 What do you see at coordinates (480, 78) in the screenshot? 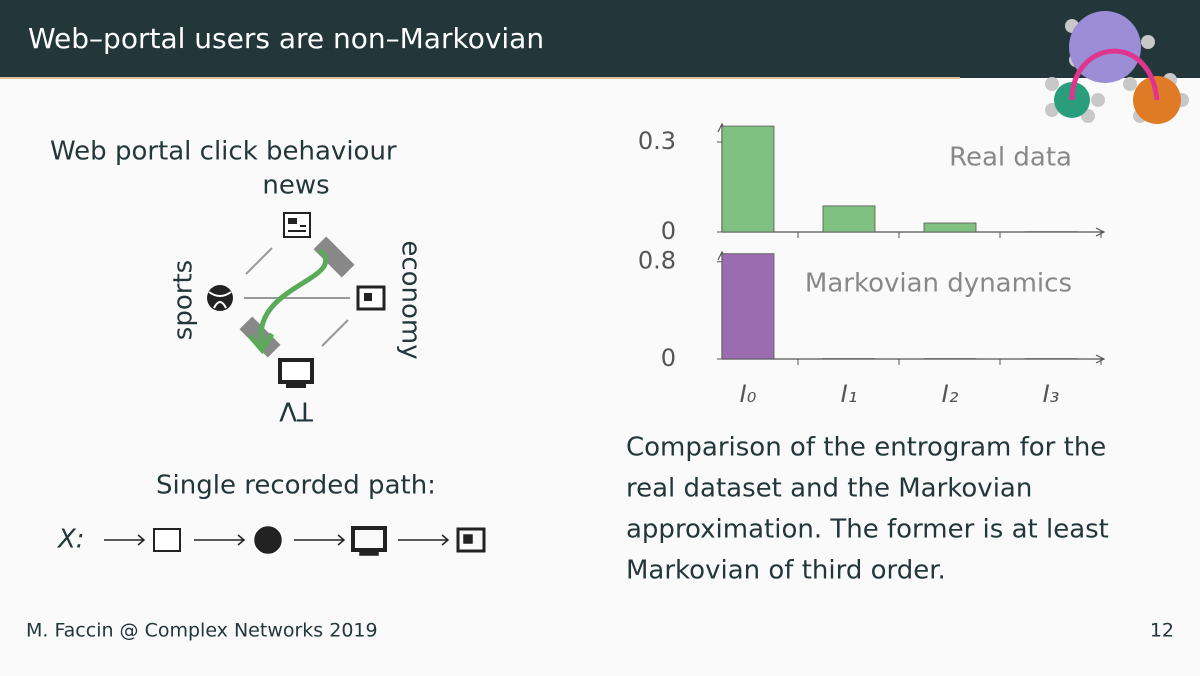
I see `header-rule` at bounding box center [480, 78].